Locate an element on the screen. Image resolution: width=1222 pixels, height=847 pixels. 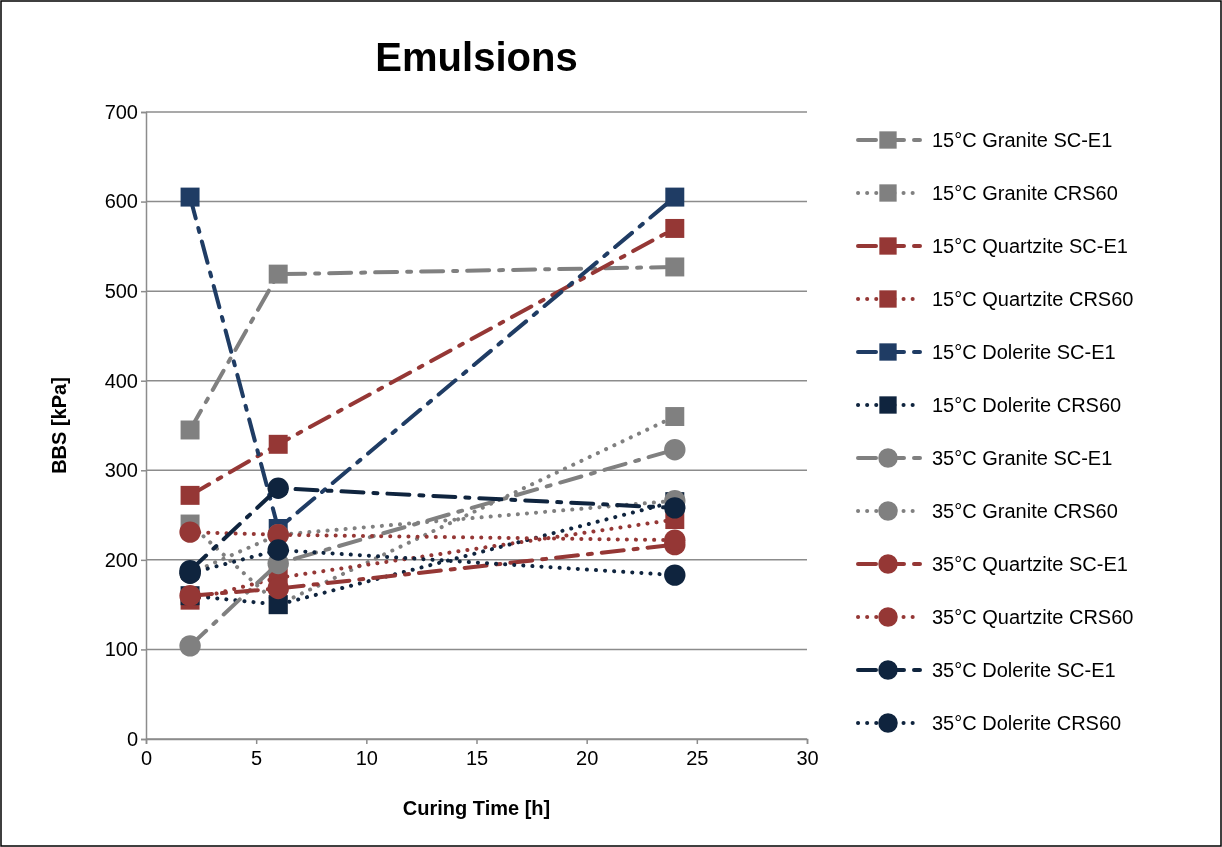
legend-label: 35°C Quartzite CRS60 is located at coordinates (1033, 617).